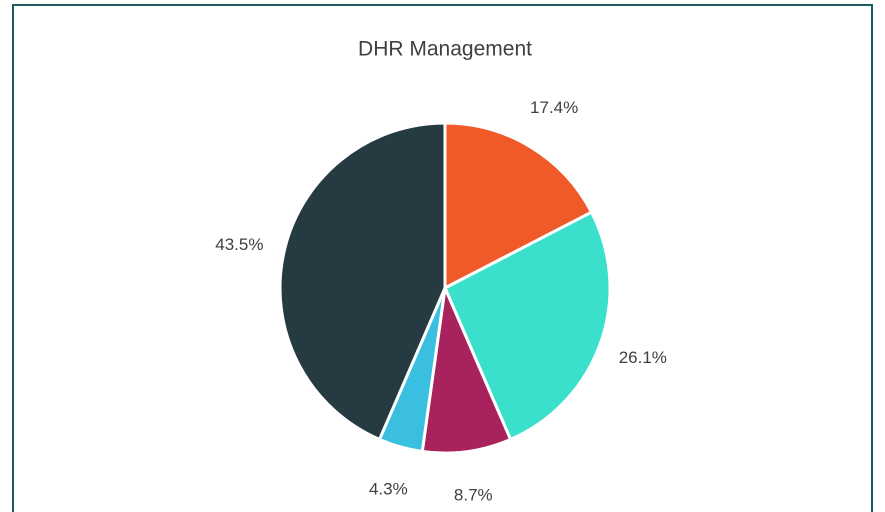  Describe the element at coordinates (643, 357) in the screenshot. I see `data-label: 26.1%` at that location.